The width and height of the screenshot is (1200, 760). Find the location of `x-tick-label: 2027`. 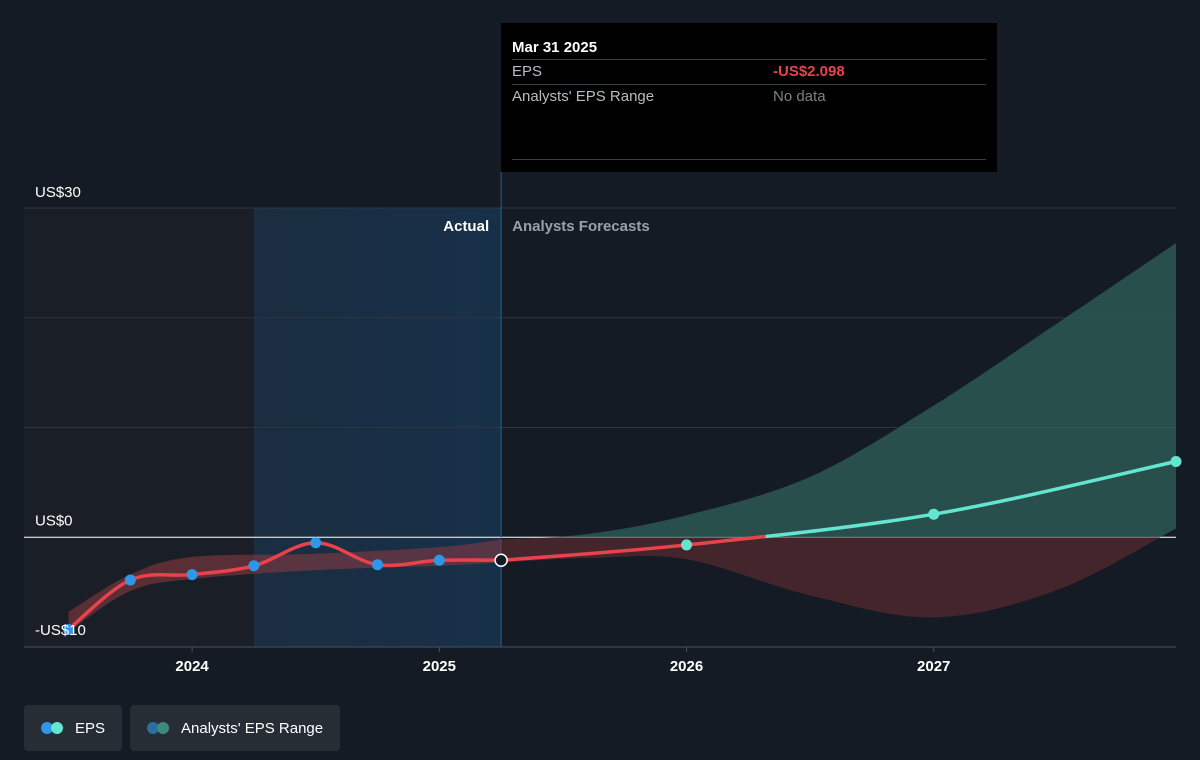

x-tick-label: 2027 is located at coordinates (933, 666).